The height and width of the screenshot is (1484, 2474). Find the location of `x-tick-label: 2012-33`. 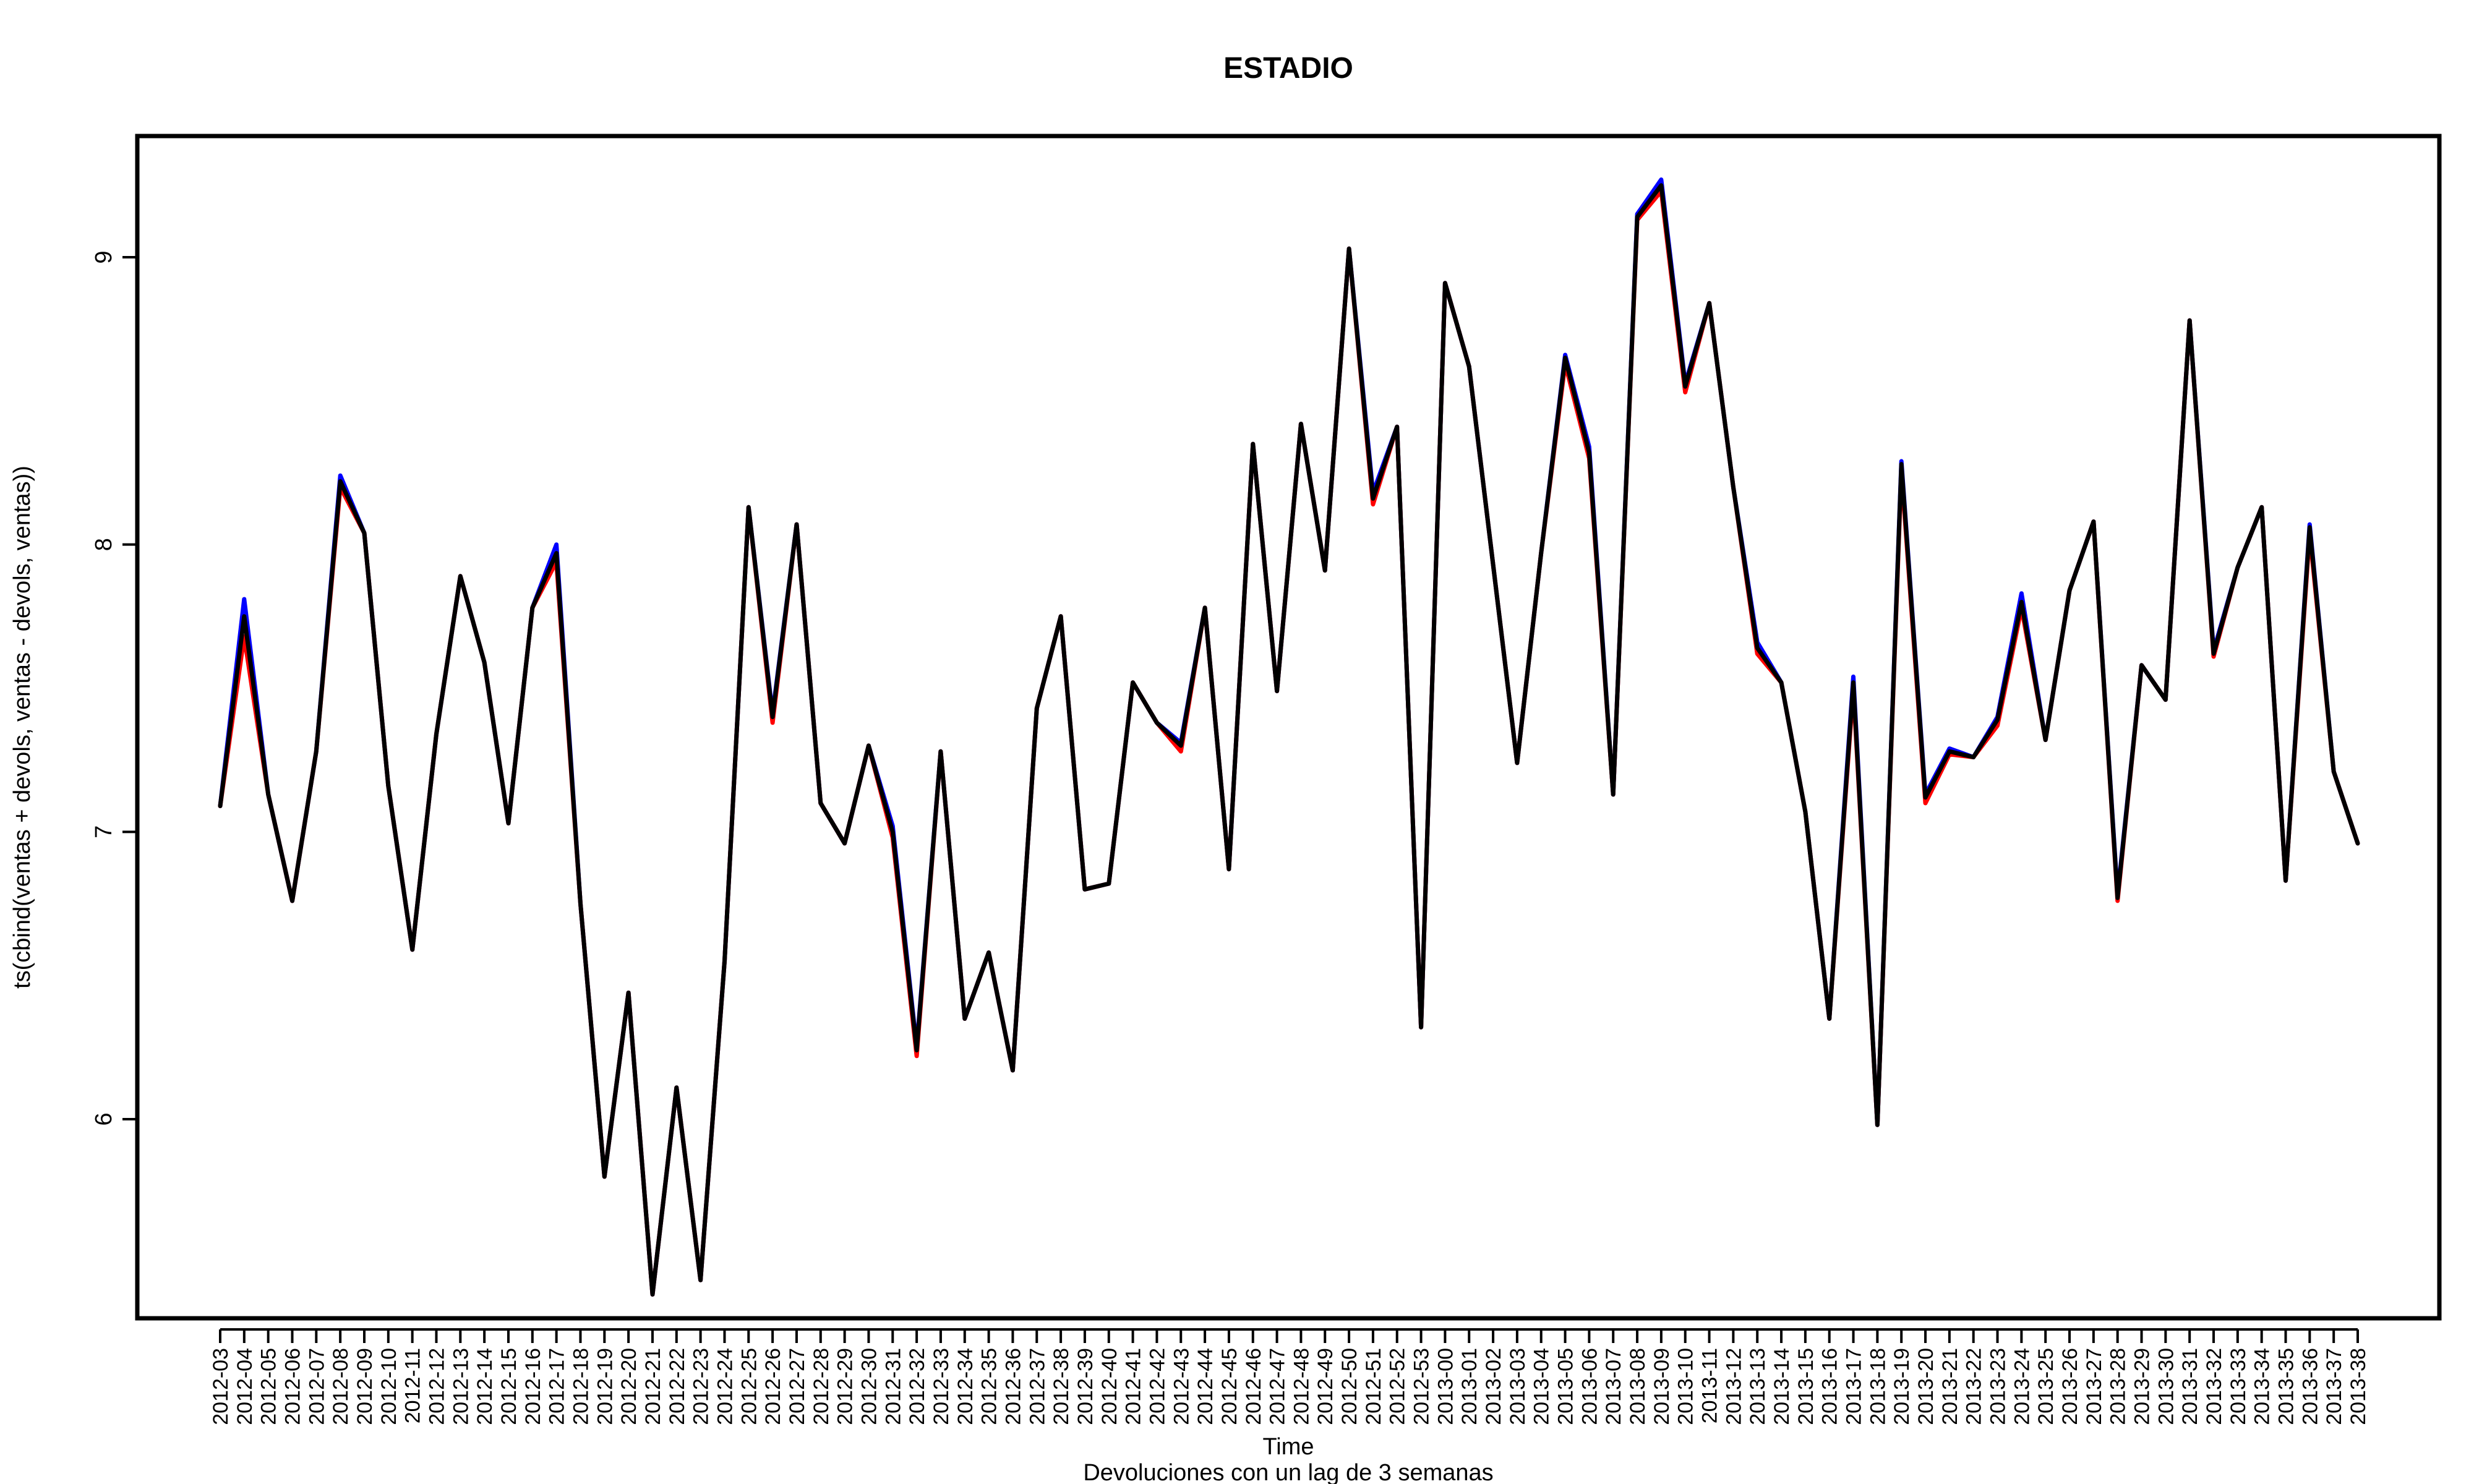

x-tick-label: 2012-33 is located at coordinates (942, 1386).